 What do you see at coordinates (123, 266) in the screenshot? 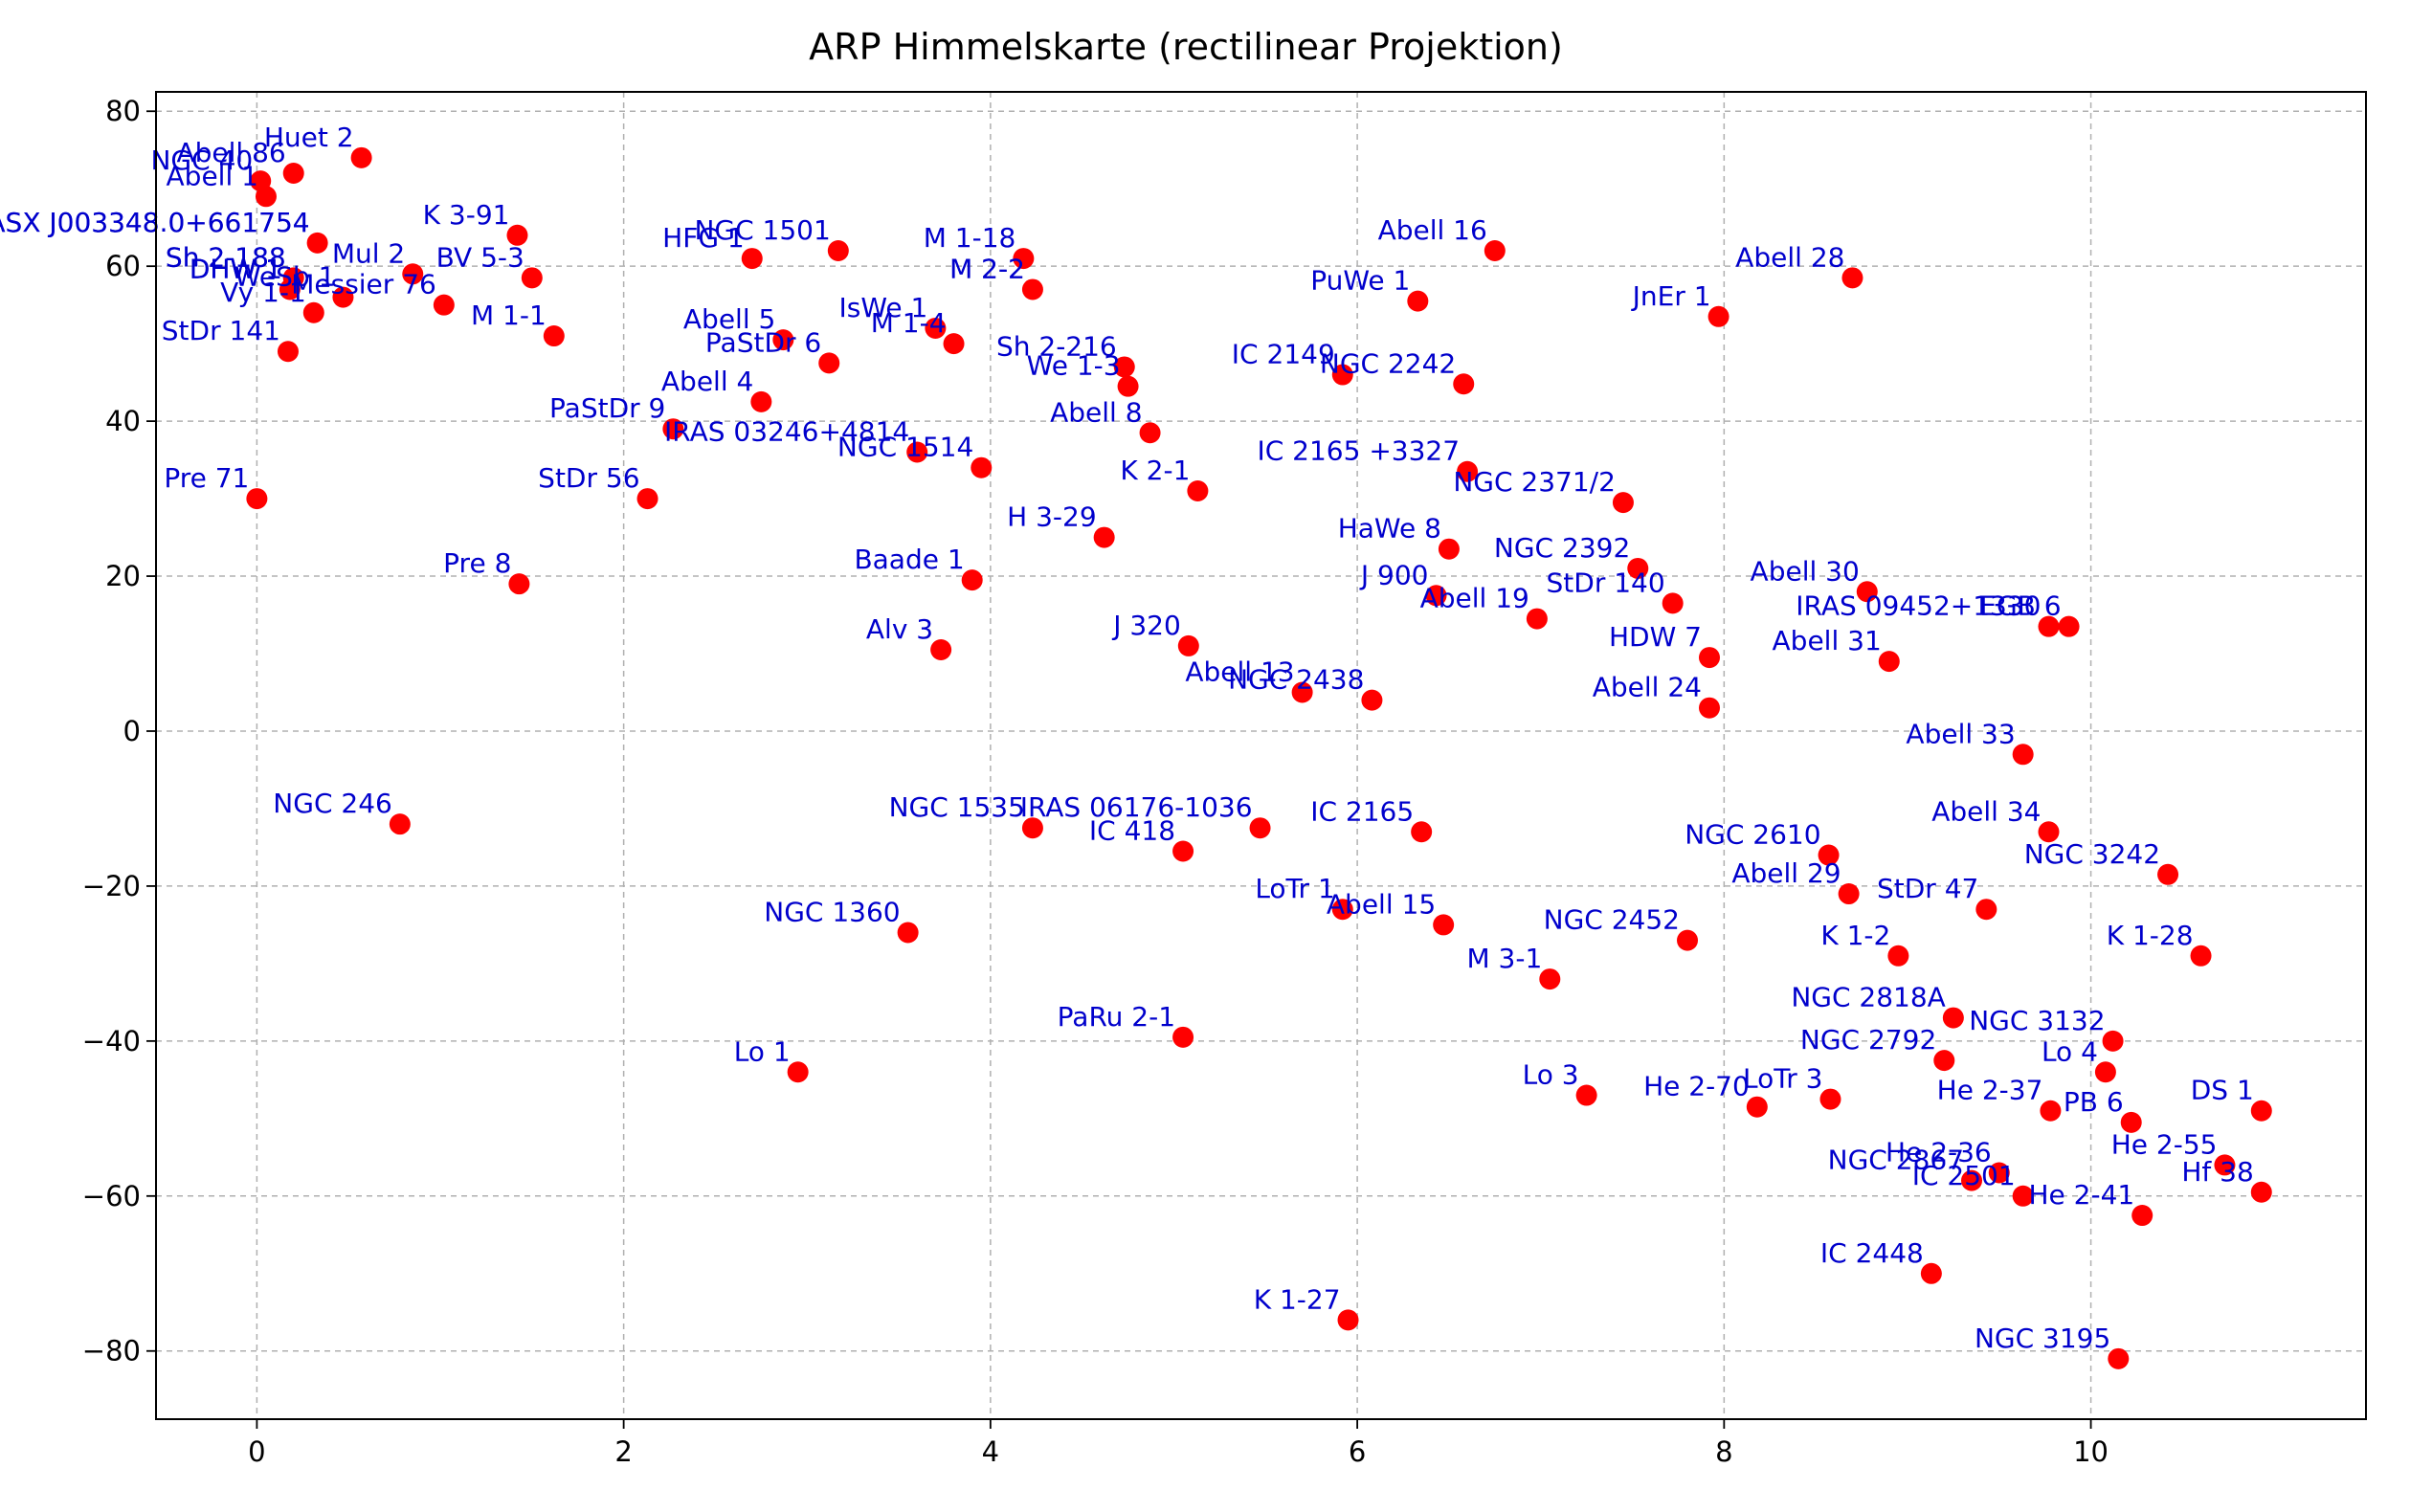
I see `y-tick-label: 60` at bounding box center [123, 266].